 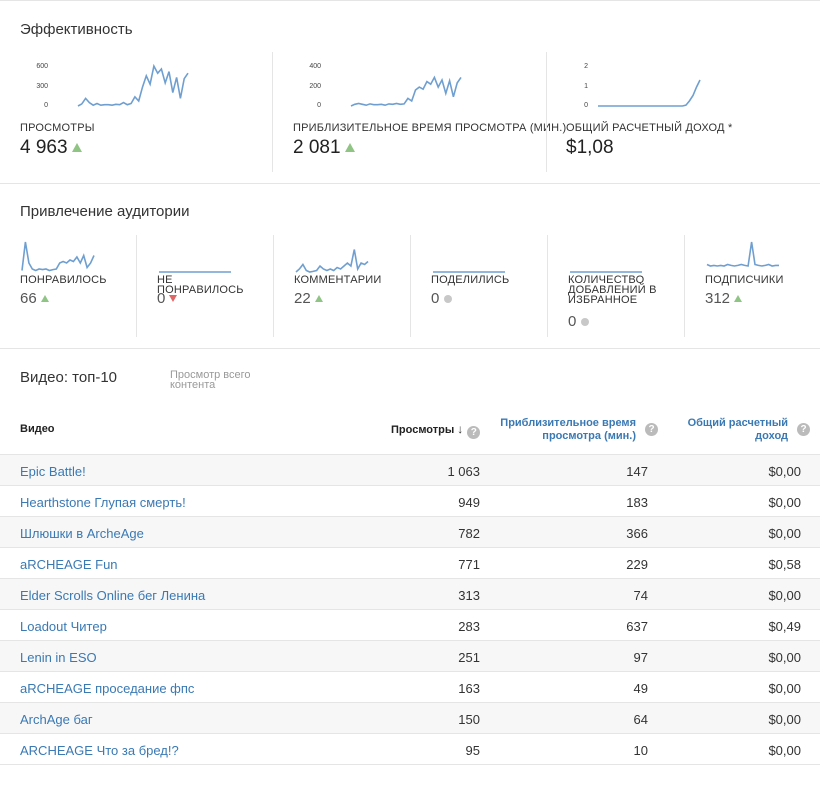 What do you see at coordinates (737, 429) in the screenshot?
I see `column-header-revenue: Общий расчетный доход` at bounding box center [737, 429].